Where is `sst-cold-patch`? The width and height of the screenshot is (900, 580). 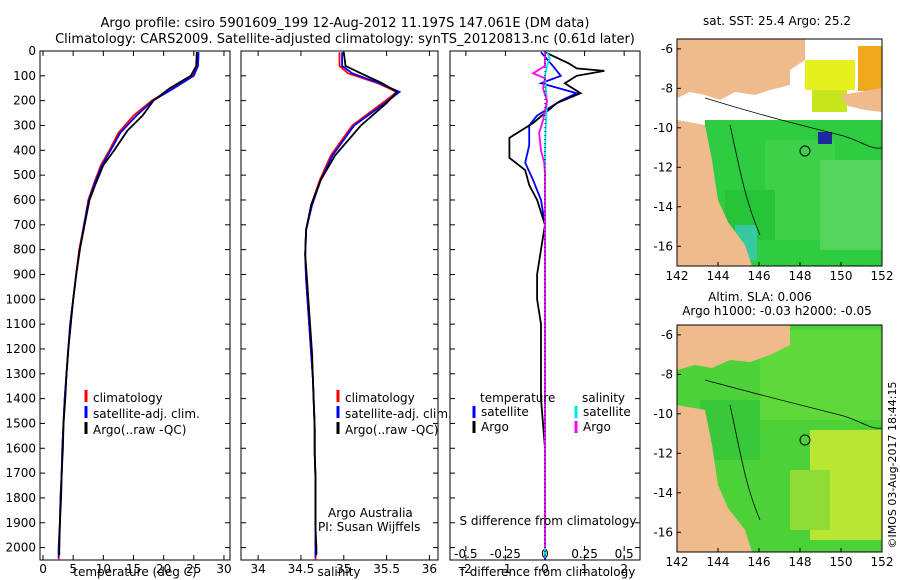
sst-cold-patch is located at coordinates (825, 138).